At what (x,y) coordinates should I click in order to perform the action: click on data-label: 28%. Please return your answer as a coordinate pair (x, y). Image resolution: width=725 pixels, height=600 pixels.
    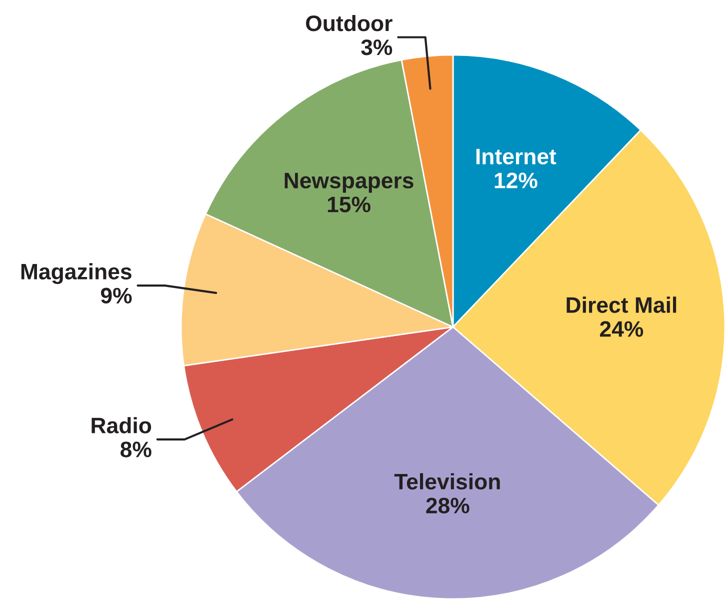
    Looking at the image, I should click on (448, 506).